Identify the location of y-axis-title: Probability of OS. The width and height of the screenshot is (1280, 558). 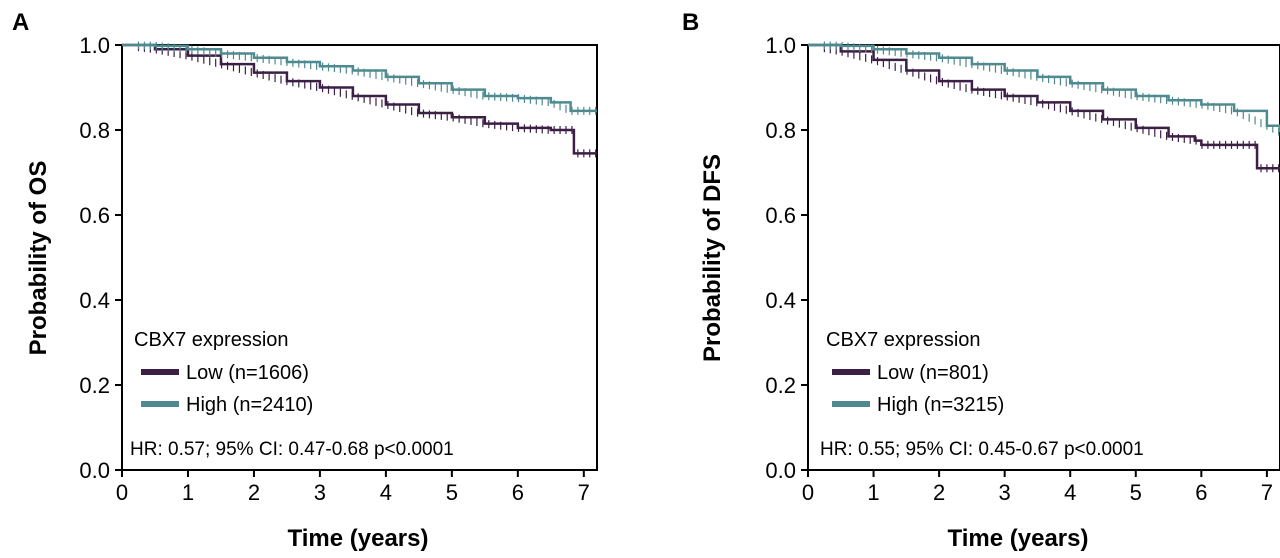
(38, 258).